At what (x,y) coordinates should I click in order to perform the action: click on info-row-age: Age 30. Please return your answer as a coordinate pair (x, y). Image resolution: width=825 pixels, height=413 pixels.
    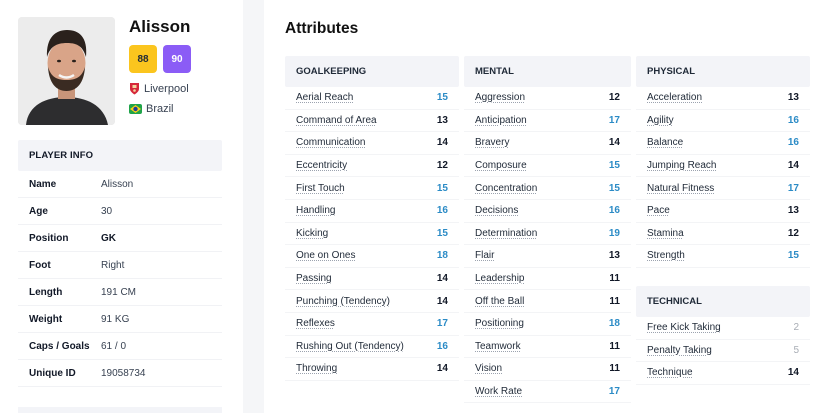
    Looking at the image, I should click on (120, 211).